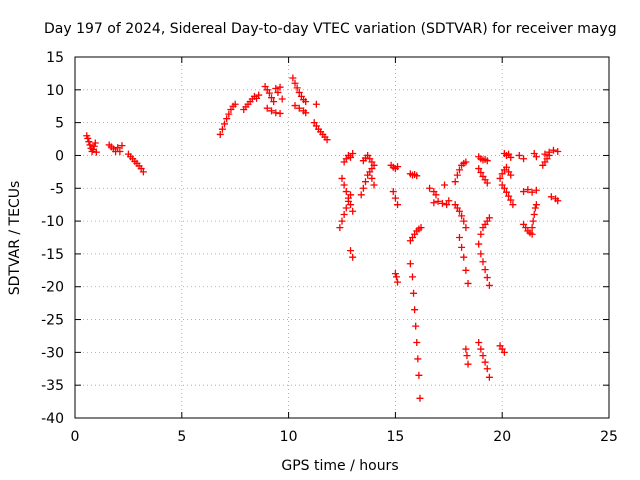  What do you see at coordinates (395, 437) in the screenshot?
I see `x-tick-label: 15` at bounding box center [395, 437].